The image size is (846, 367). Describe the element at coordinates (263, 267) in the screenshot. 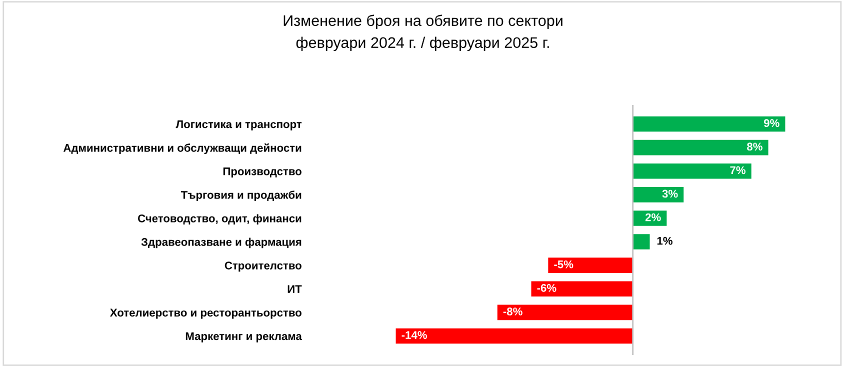

I see `y-tick-label: Строителство` at that location.